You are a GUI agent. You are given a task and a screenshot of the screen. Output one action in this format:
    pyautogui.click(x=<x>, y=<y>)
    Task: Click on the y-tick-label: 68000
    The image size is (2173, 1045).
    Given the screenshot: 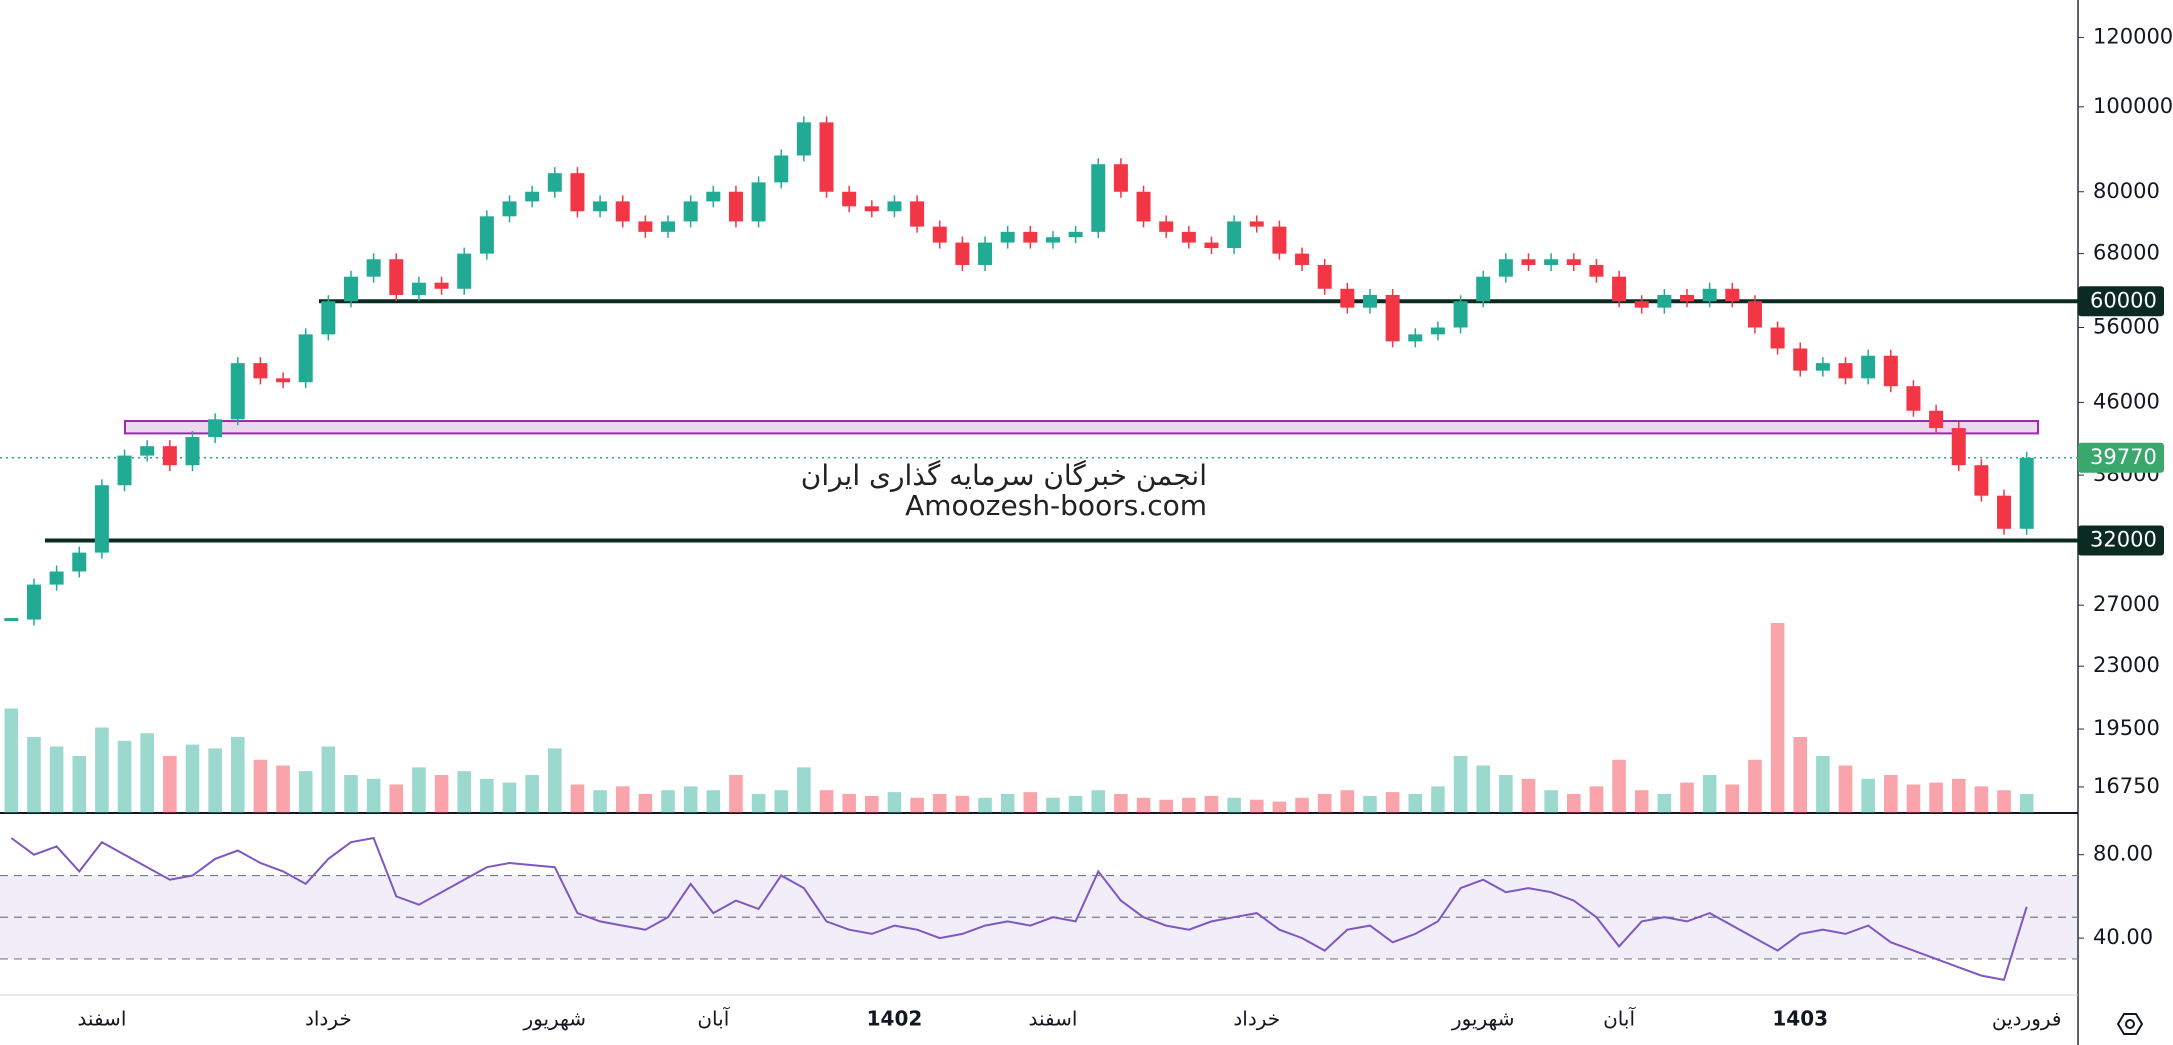 What is the action you would take?
    pyautogui.click(x=2126, y=253)
    